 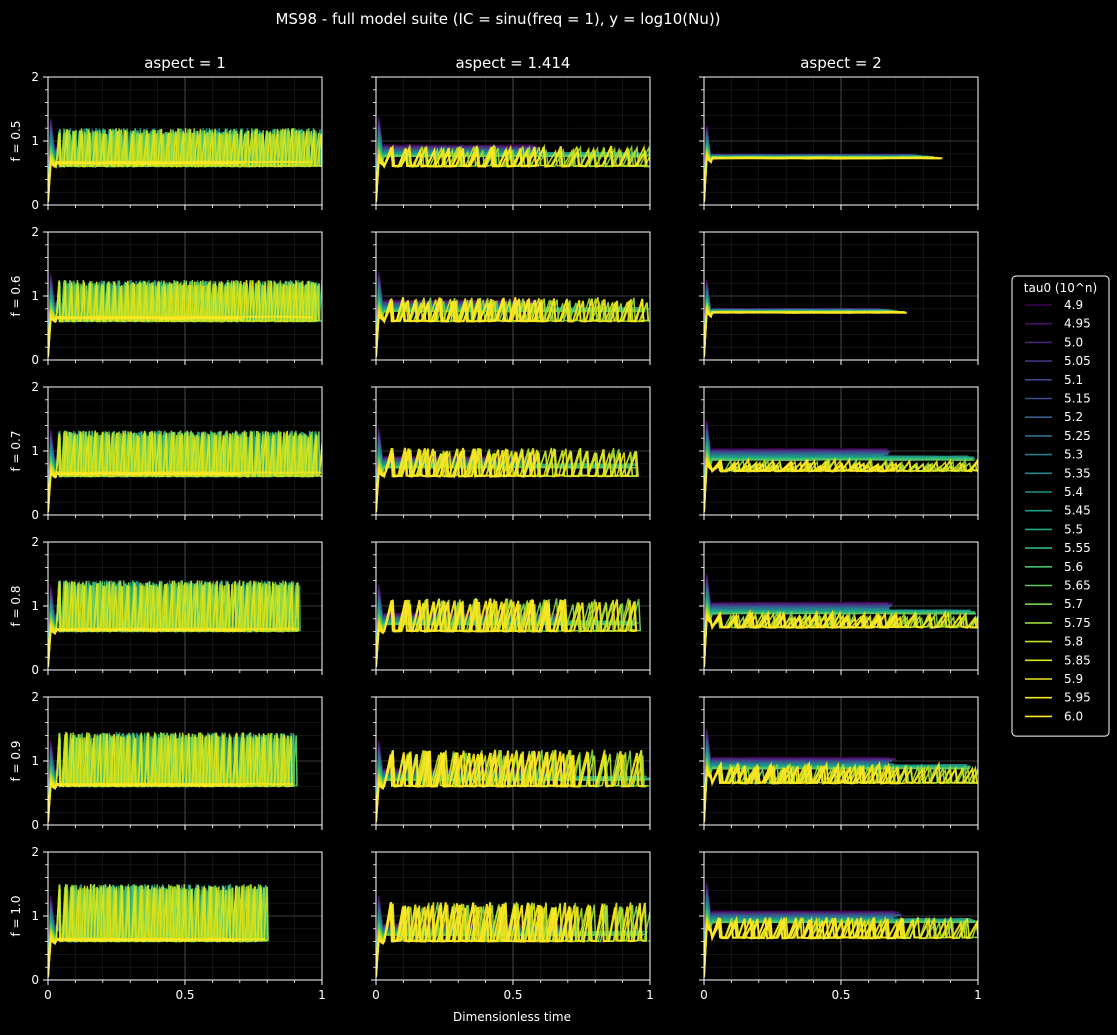 What do you see at coordinates (513, 63) in the screenshot?
I see `column-title-2: aspect = 1.414` at bounding box center [513, 63].